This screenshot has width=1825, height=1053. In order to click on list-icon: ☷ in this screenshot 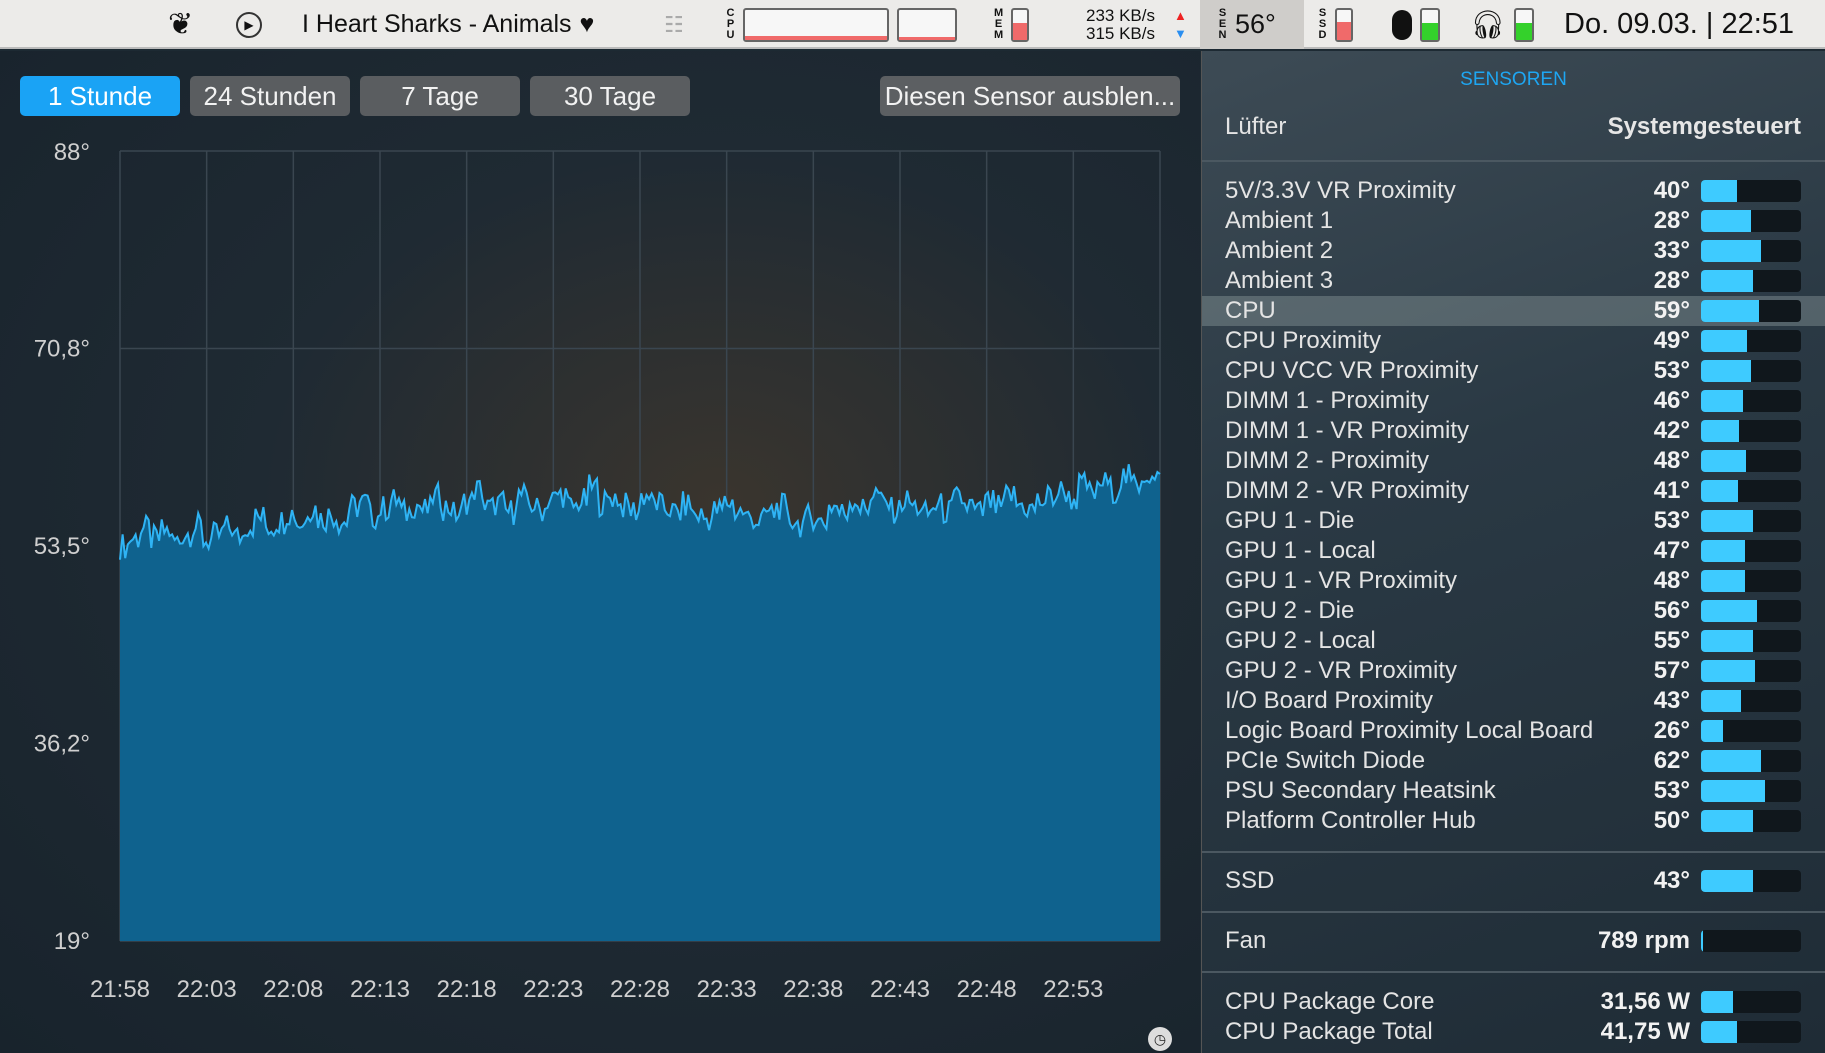, I will do `click(674, 24)`.